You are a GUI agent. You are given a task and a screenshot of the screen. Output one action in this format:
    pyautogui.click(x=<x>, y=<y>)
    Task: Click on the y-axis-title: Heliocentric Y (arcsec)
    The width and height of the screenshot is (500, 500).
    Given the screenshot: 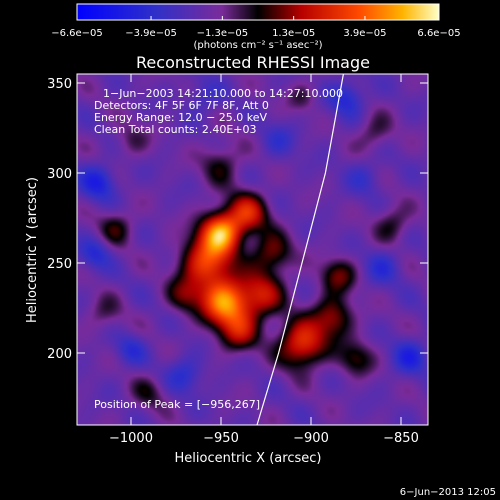 What is the action you would take?
    pyautogui.click(x=32, y=250)
    